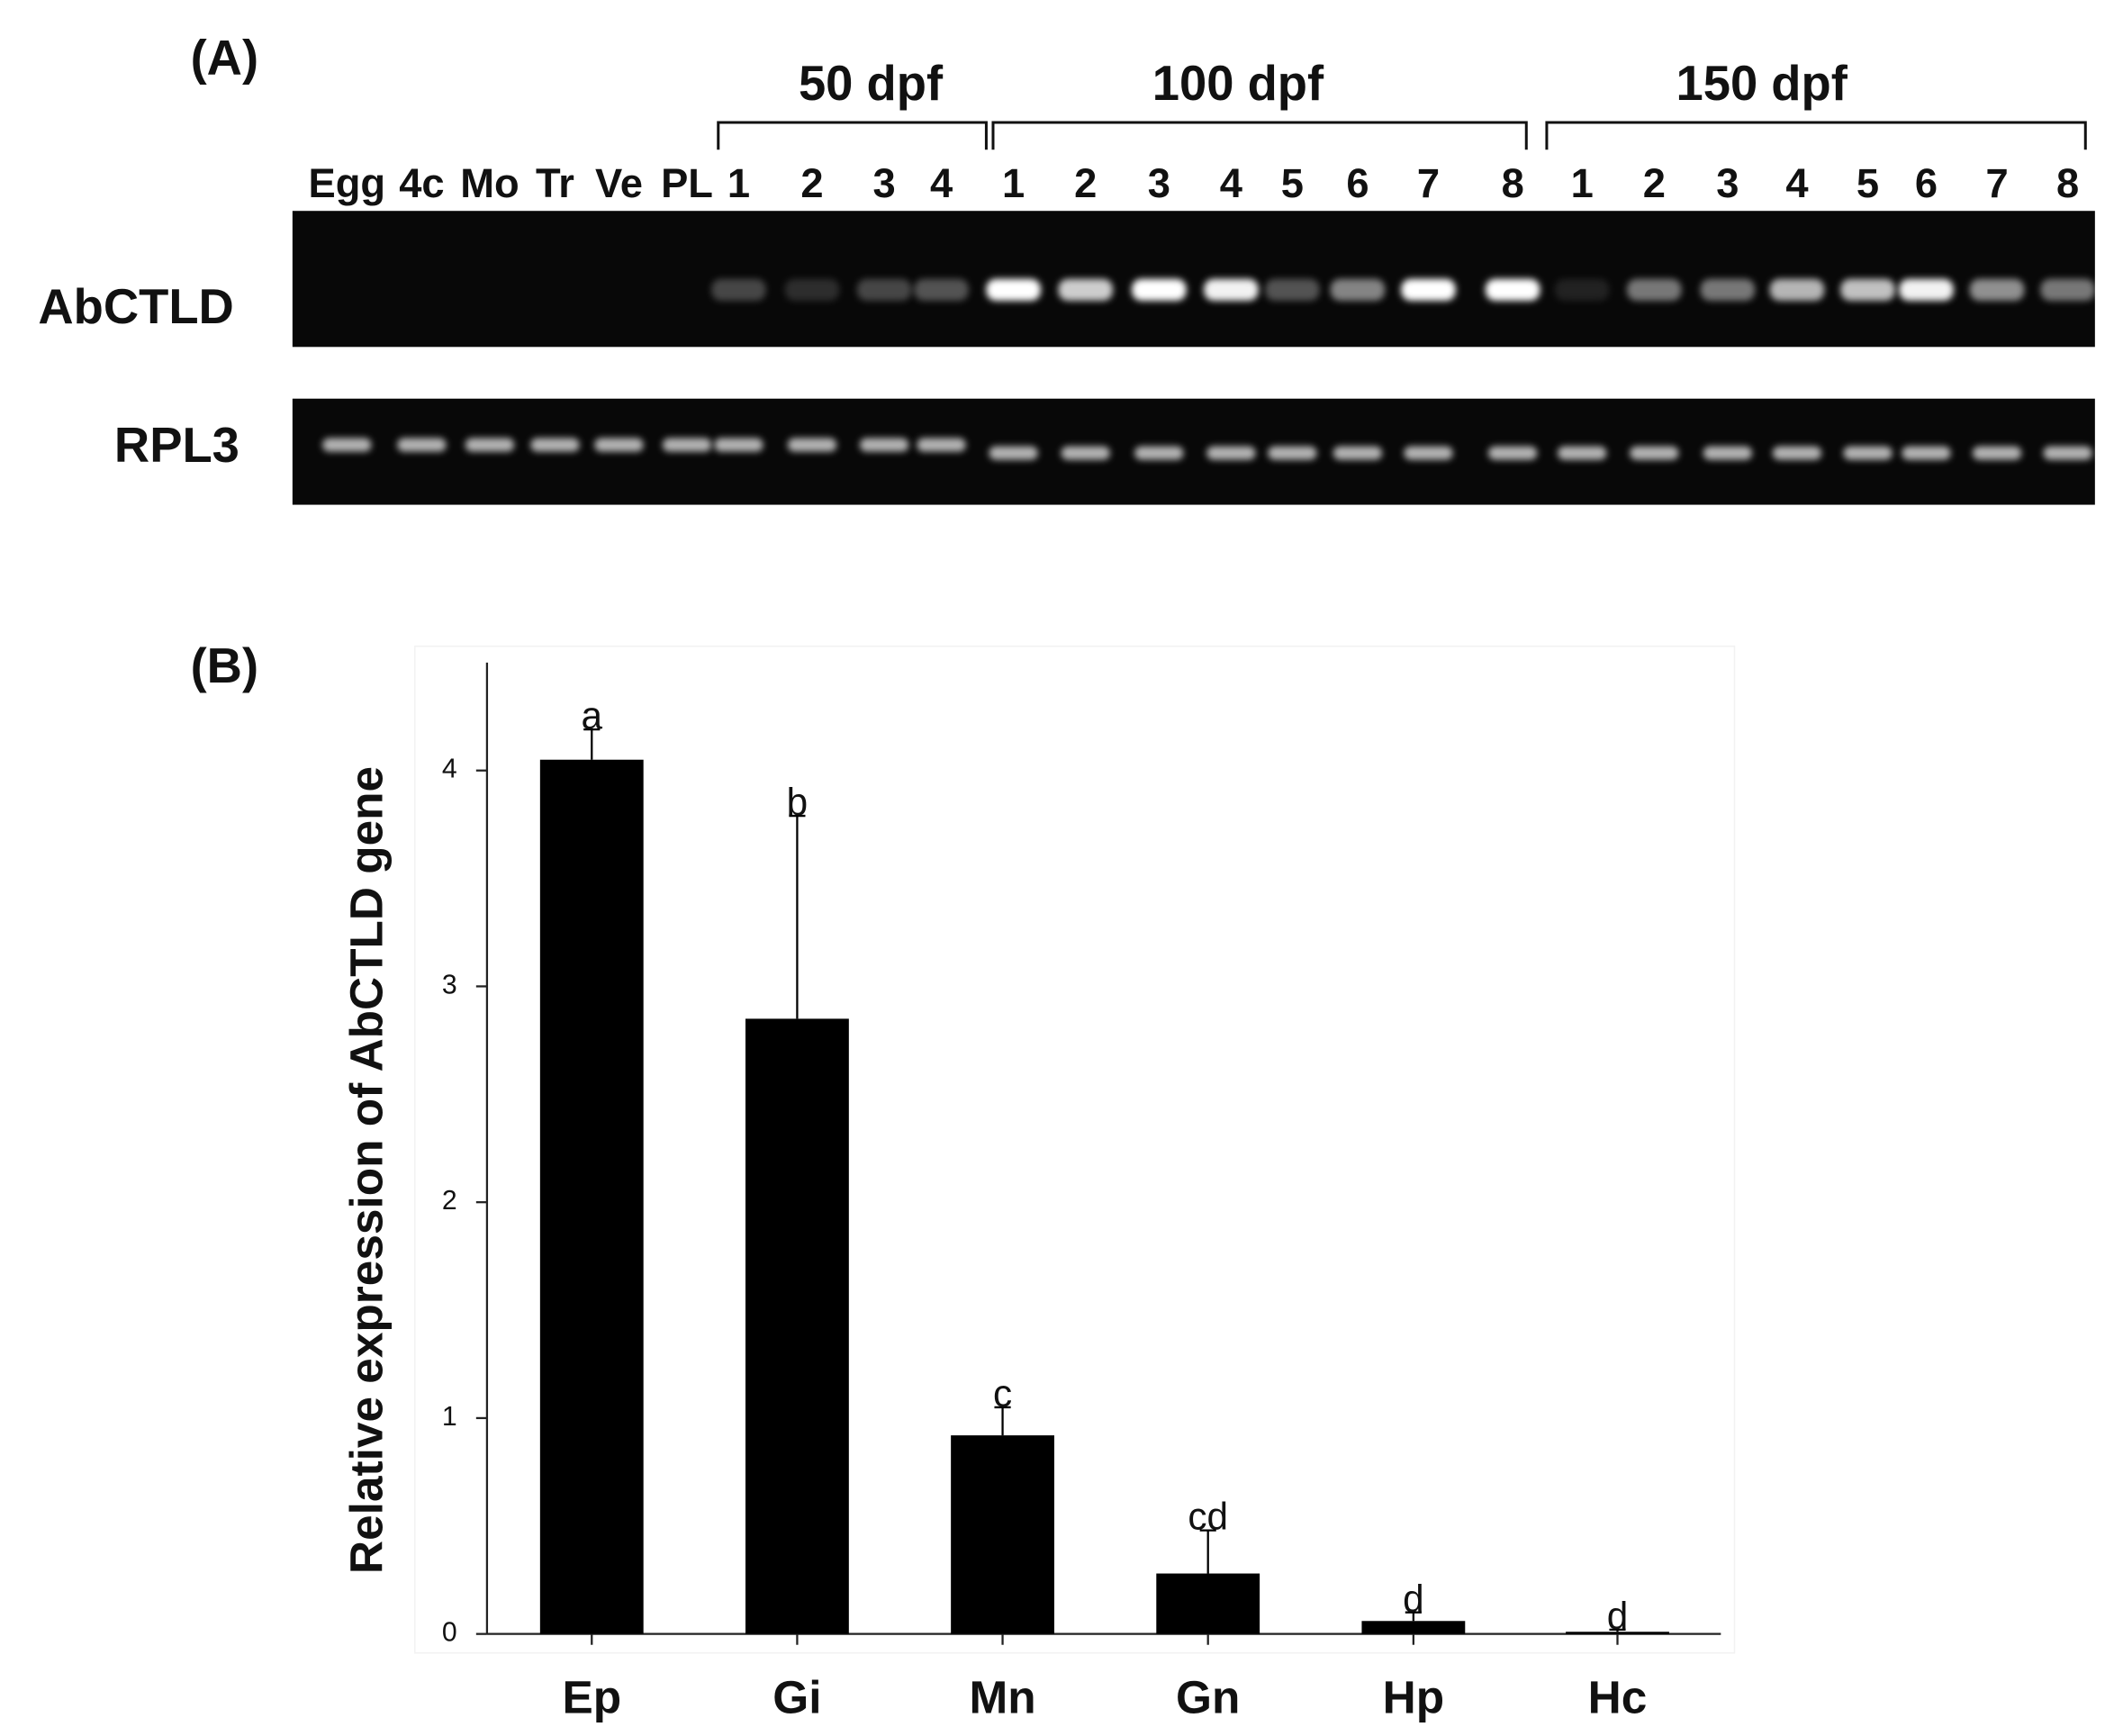 The height and width of the screenshot is (1736, 2114). I want to click on group-label: 100 dpf, so click(1238, 83).